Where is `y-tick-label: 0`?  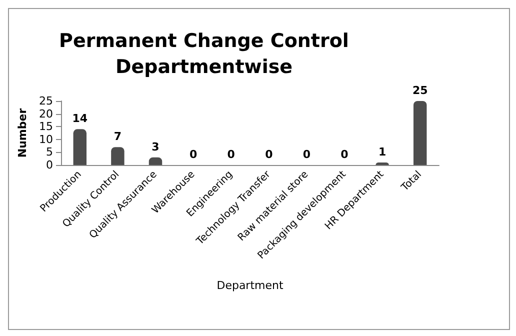 y-tick-label: 0 is located at coordinates (49, 165).